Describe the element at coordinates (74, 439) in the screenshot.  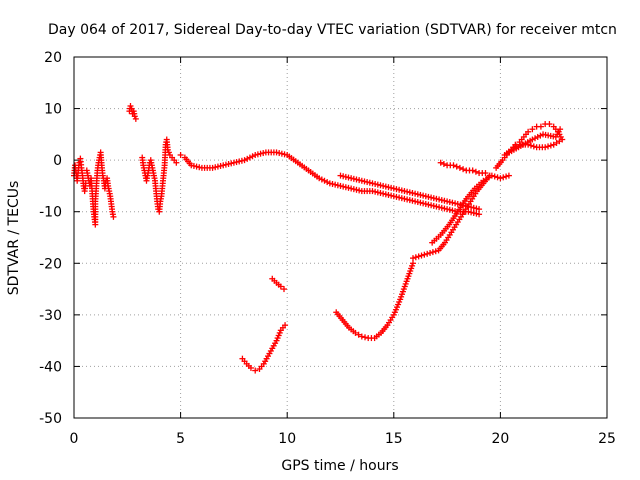
I see `x-tick-label: 0` at that location.